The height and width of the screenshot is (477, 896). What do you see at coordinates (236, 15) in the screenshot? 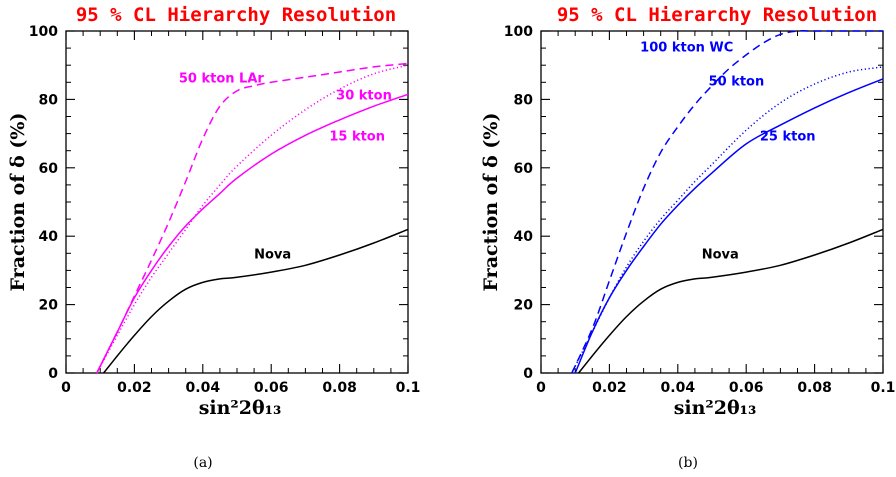
I see `panel-a-title: 95 % CL Hierarchy Resolution` at bounding box center [236, 15].